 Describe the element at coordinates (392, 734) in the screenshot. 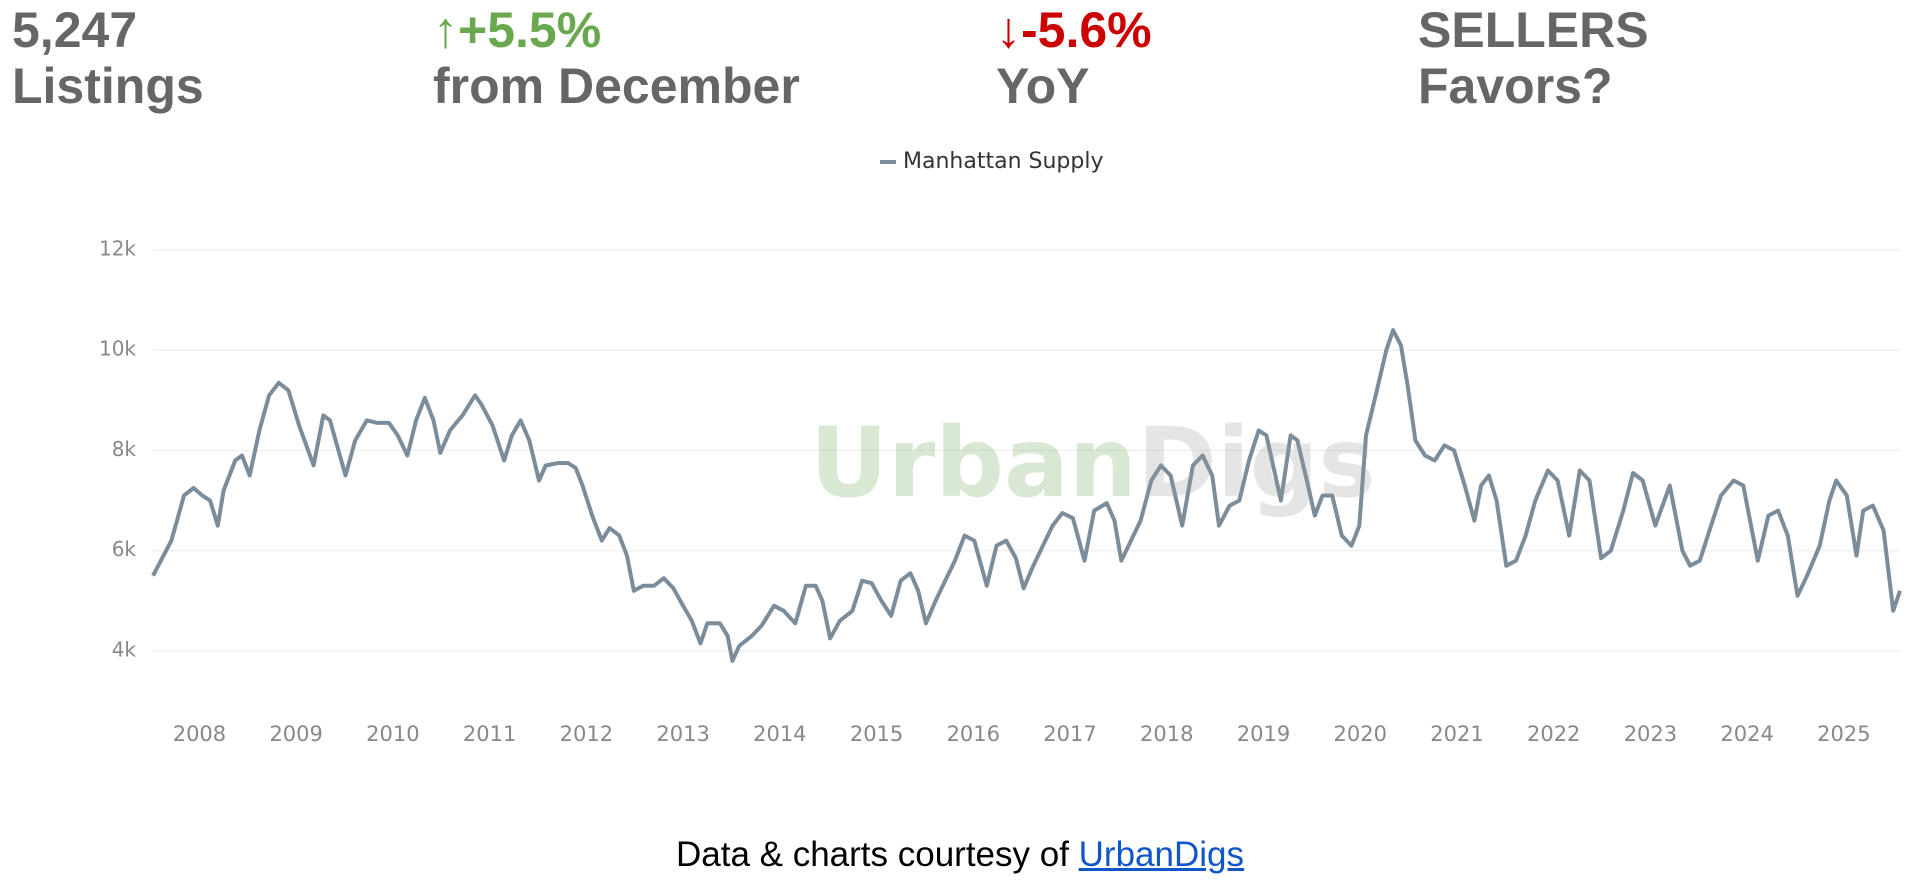

I see `x-tick-label: 2010` at that location.